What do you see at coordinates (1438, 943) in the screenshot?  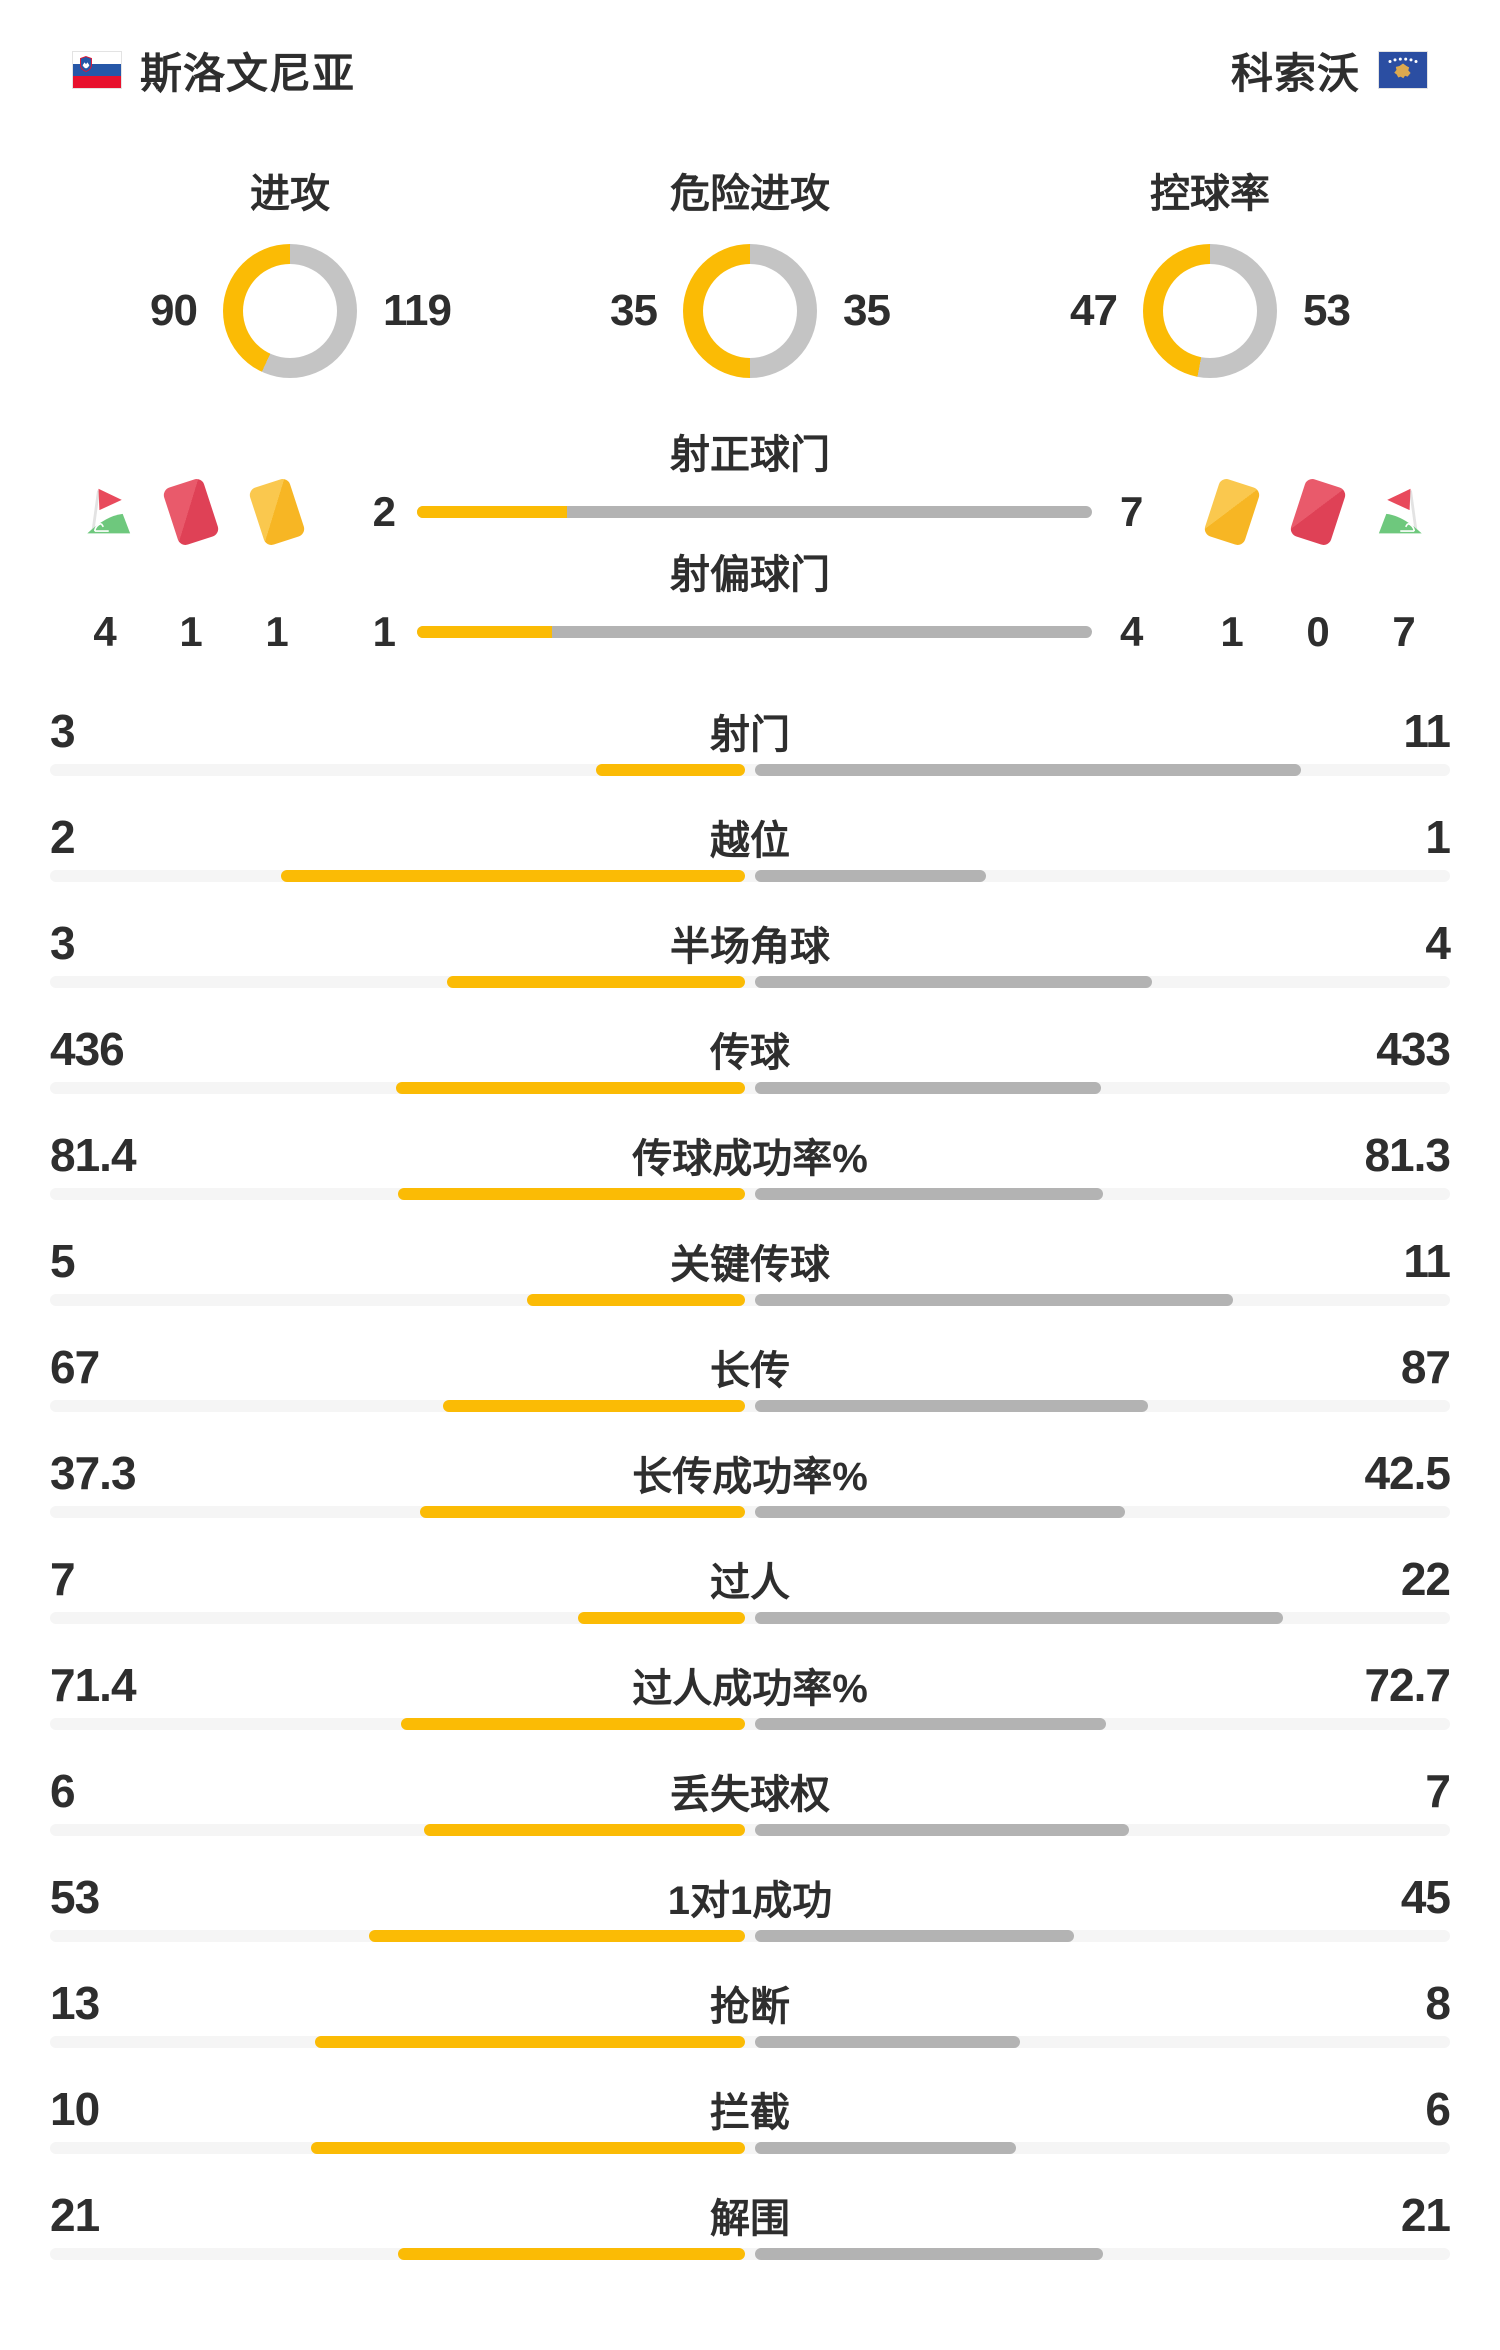 I see `away-value: 4` at bounding box center [1438, 943].